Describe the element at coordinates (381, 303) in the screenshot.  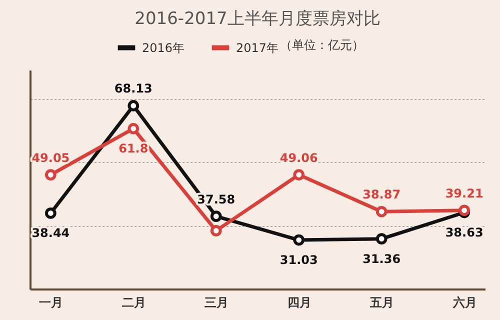
I see `x-tick-label: 五月` at that location.